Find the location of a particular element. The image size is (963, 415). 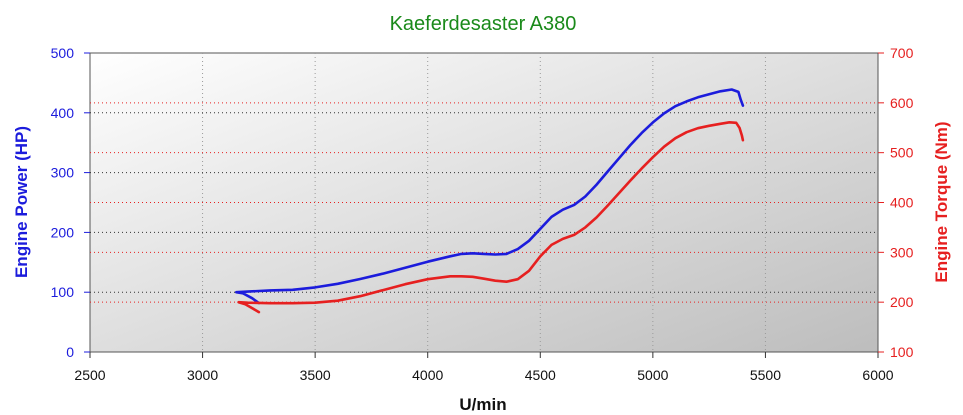

y-right-tick-label: 500 is located at coordinates (902, 153).